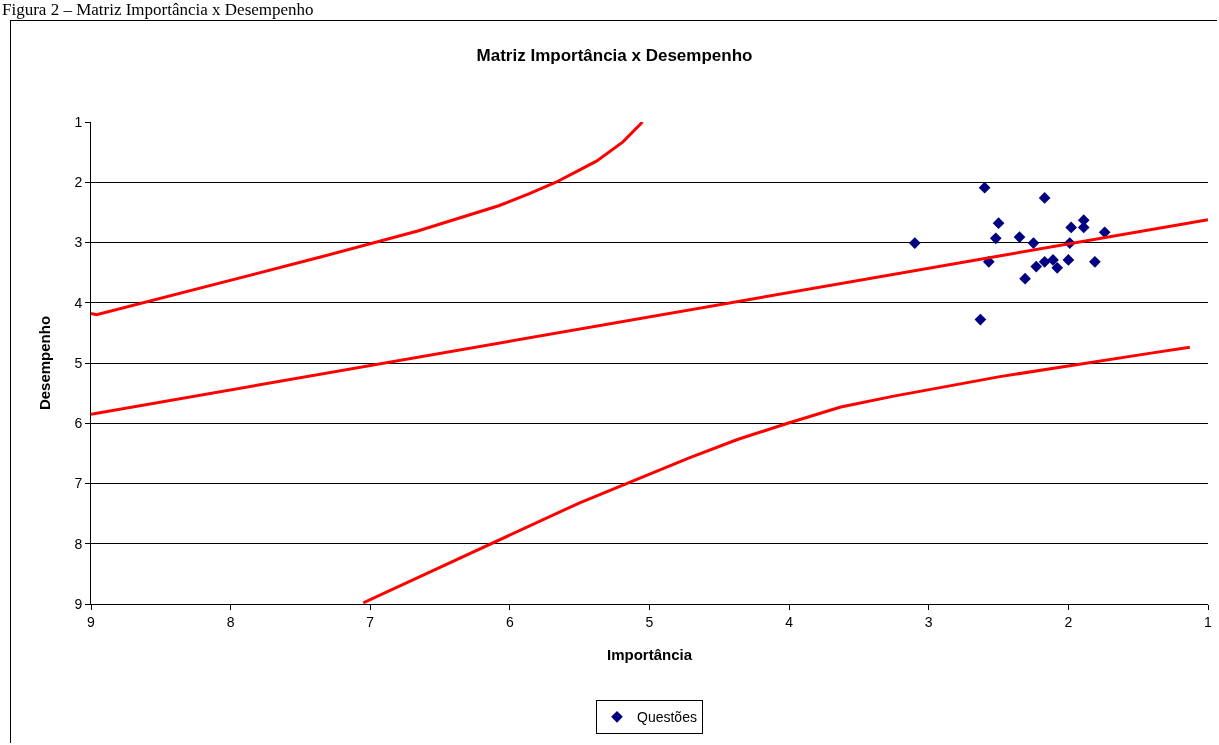  I want to click on x-tick-label: 1, so click(1208, 621).